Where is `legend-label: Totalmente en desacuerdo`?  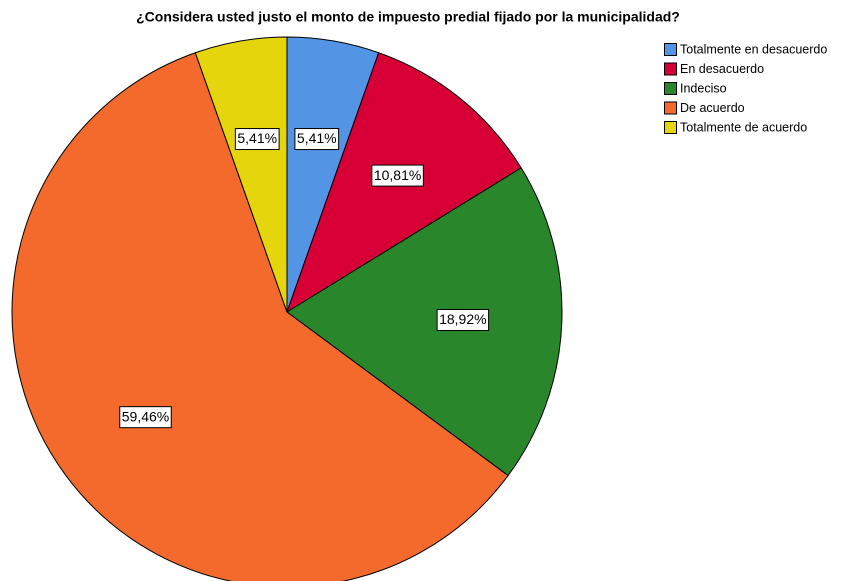 legend-label: Totalmente en desacuerdo is located at coordinates (753, 49).